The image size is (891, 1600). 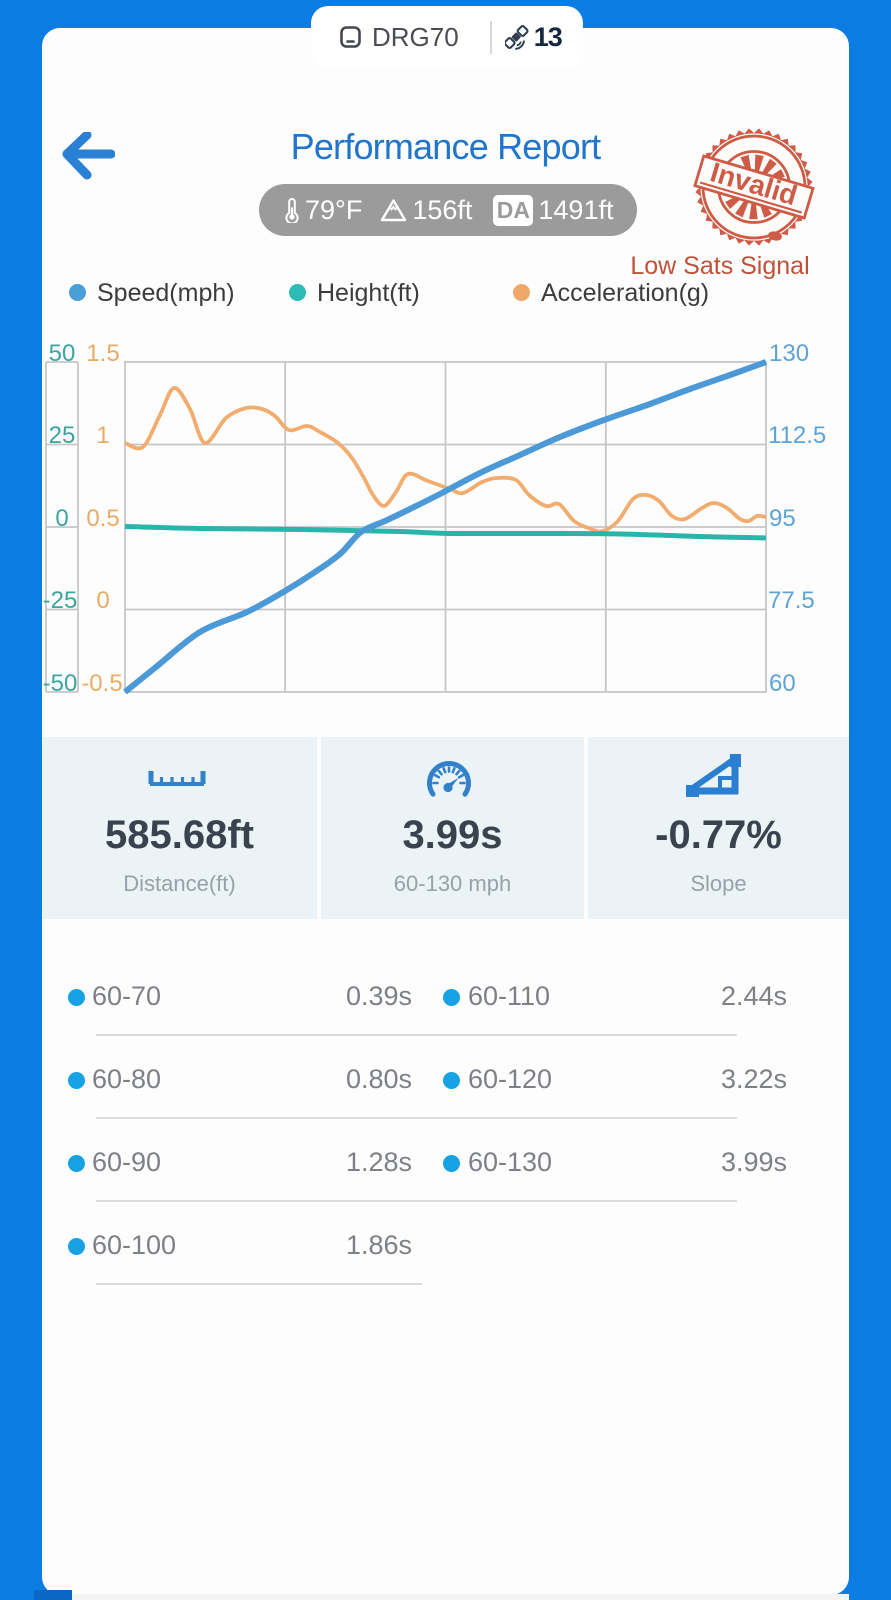 What do you see at coordinates (102, 518) in the screenshot?
I see `svg-text: 0.5` at bounding box center [102, 518].